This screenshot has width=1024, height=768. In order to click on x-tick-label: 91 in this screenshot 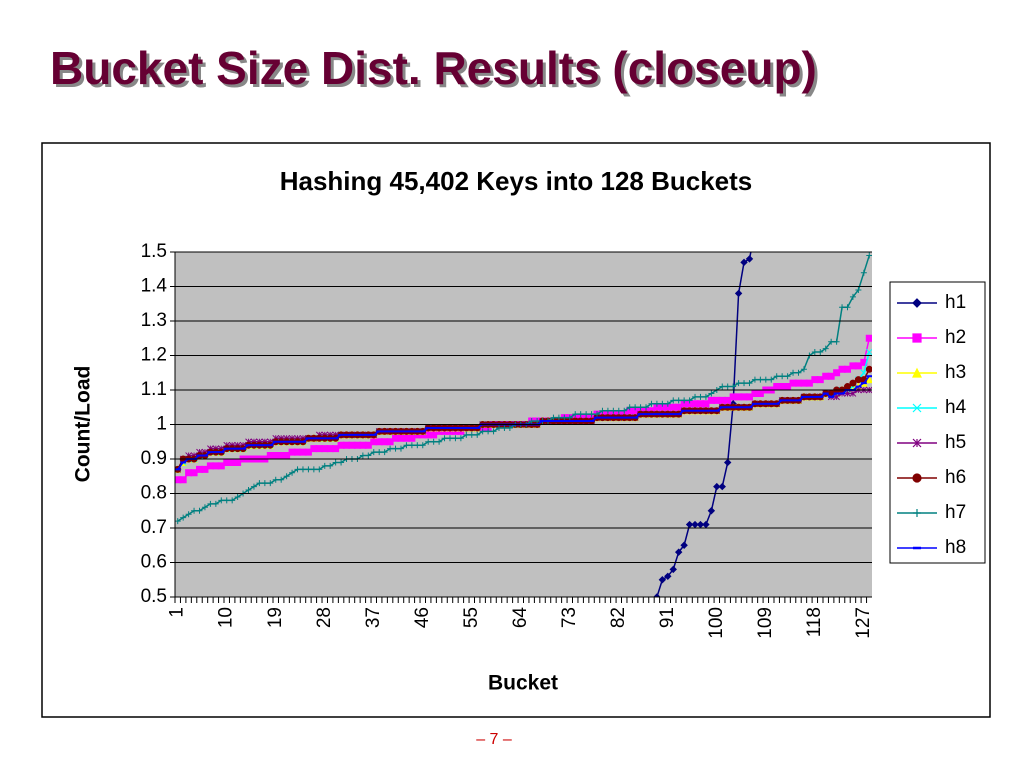, I will do `click(667, 617)`.